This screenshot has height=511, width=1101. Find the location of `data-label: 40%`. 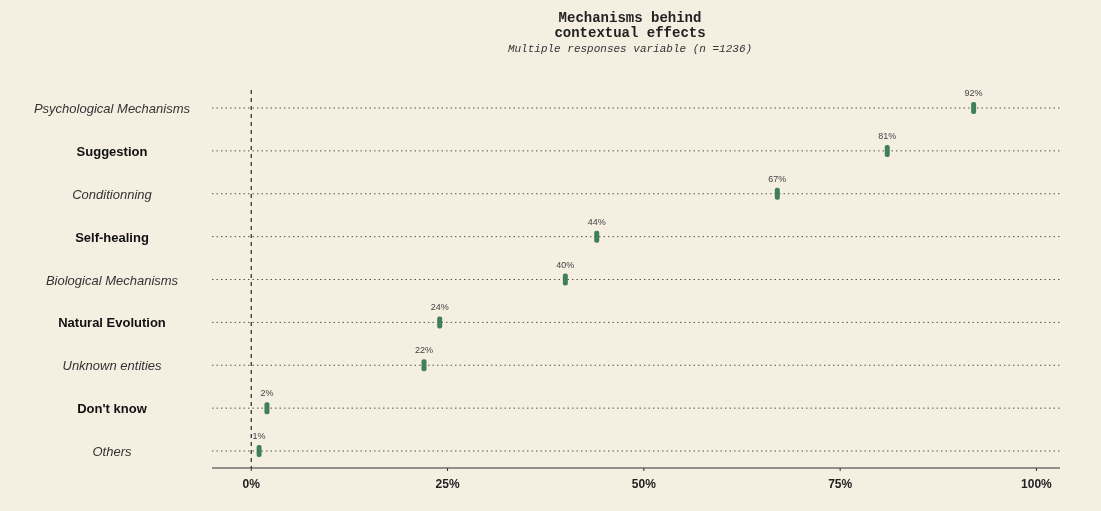

data-label: 40% is located at coordinates (565, 264).